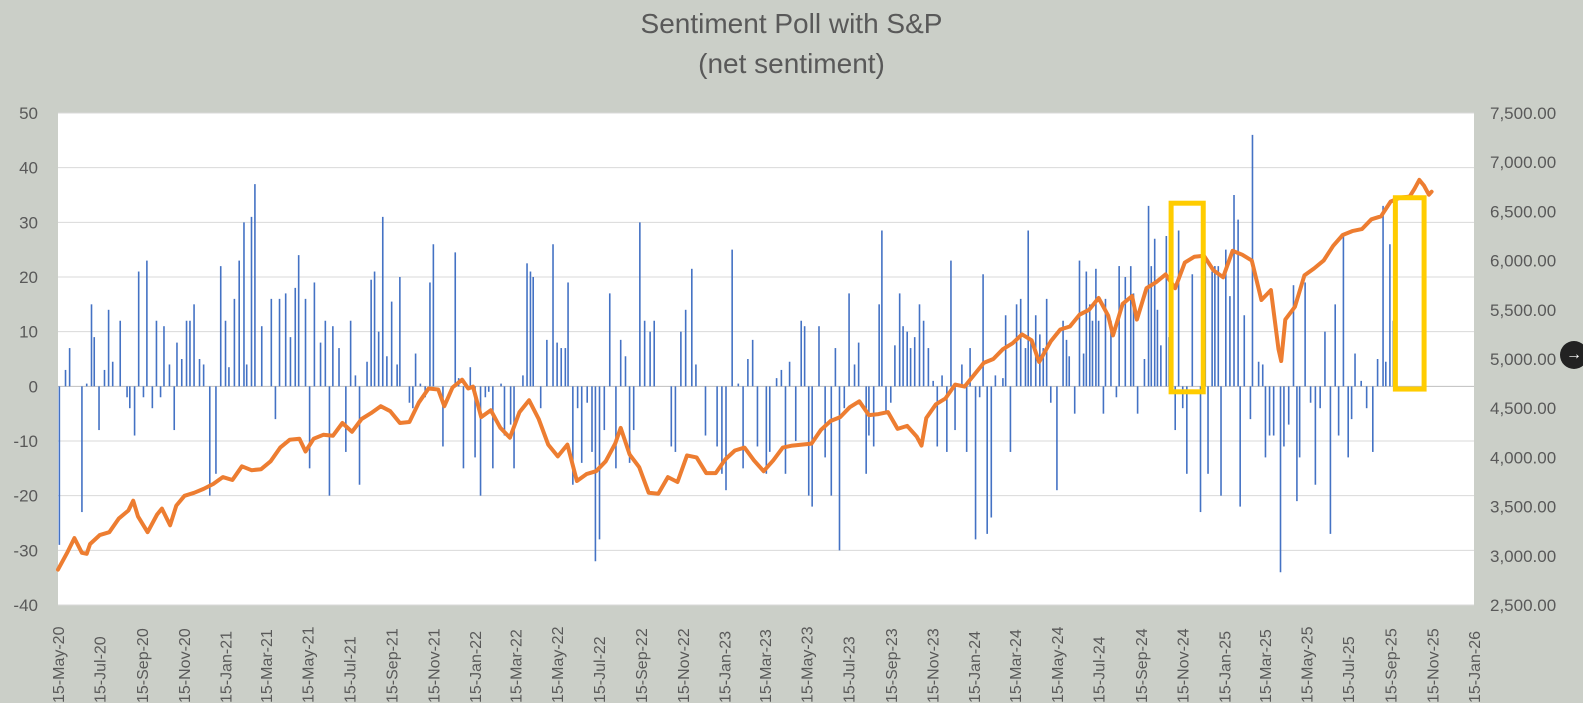 Image resolution: width=1583 pixels, height=703 pixels. I want to click on x-tick-label: 15-Sep-23, so click(892, 665).